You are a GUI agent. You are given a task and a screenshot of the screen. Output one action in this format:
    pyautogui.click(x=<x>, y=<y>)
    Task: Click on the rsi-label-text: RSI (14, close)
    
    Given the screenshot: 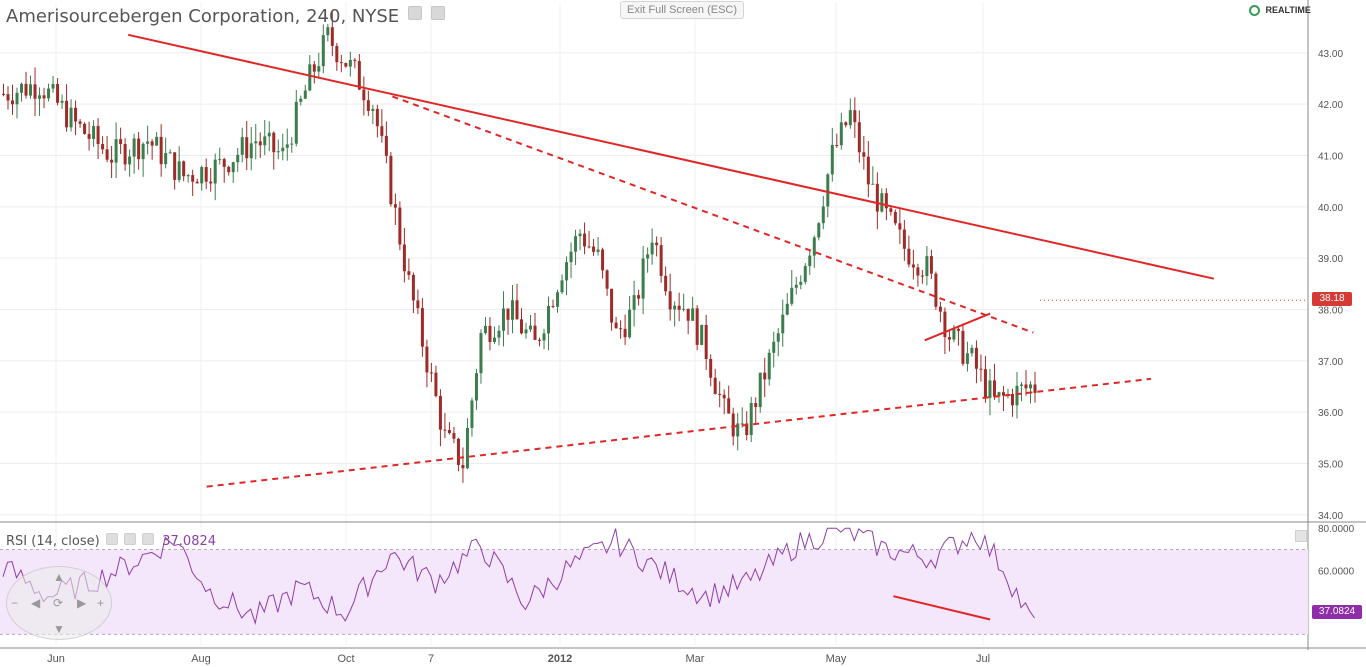 What is the action you would take?
    pyautogui.click(x=53, y=541)
    